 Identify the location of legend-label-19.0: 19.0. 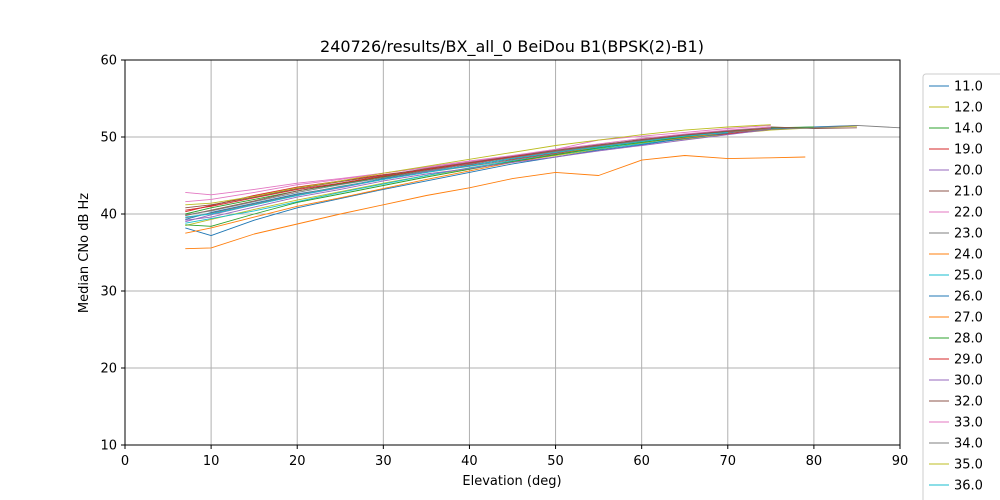
(968, 150).